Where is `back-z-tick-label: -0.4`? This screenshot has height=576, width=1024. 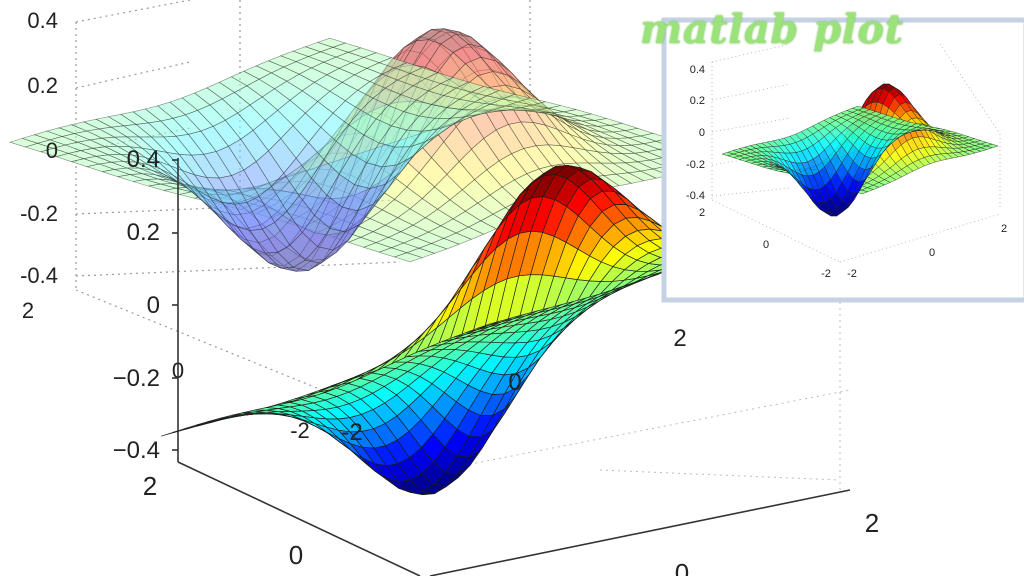
back-z-tick-label: -0.4 is located at coordinates (39, 275).